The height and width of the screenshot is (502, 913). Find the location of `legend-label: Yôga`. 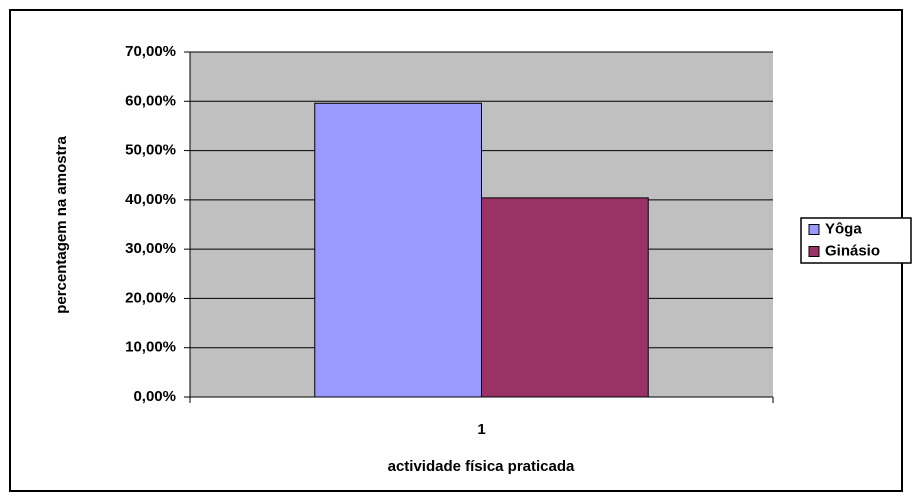

legend-label: Yôga is located at coordinates (843, 228).